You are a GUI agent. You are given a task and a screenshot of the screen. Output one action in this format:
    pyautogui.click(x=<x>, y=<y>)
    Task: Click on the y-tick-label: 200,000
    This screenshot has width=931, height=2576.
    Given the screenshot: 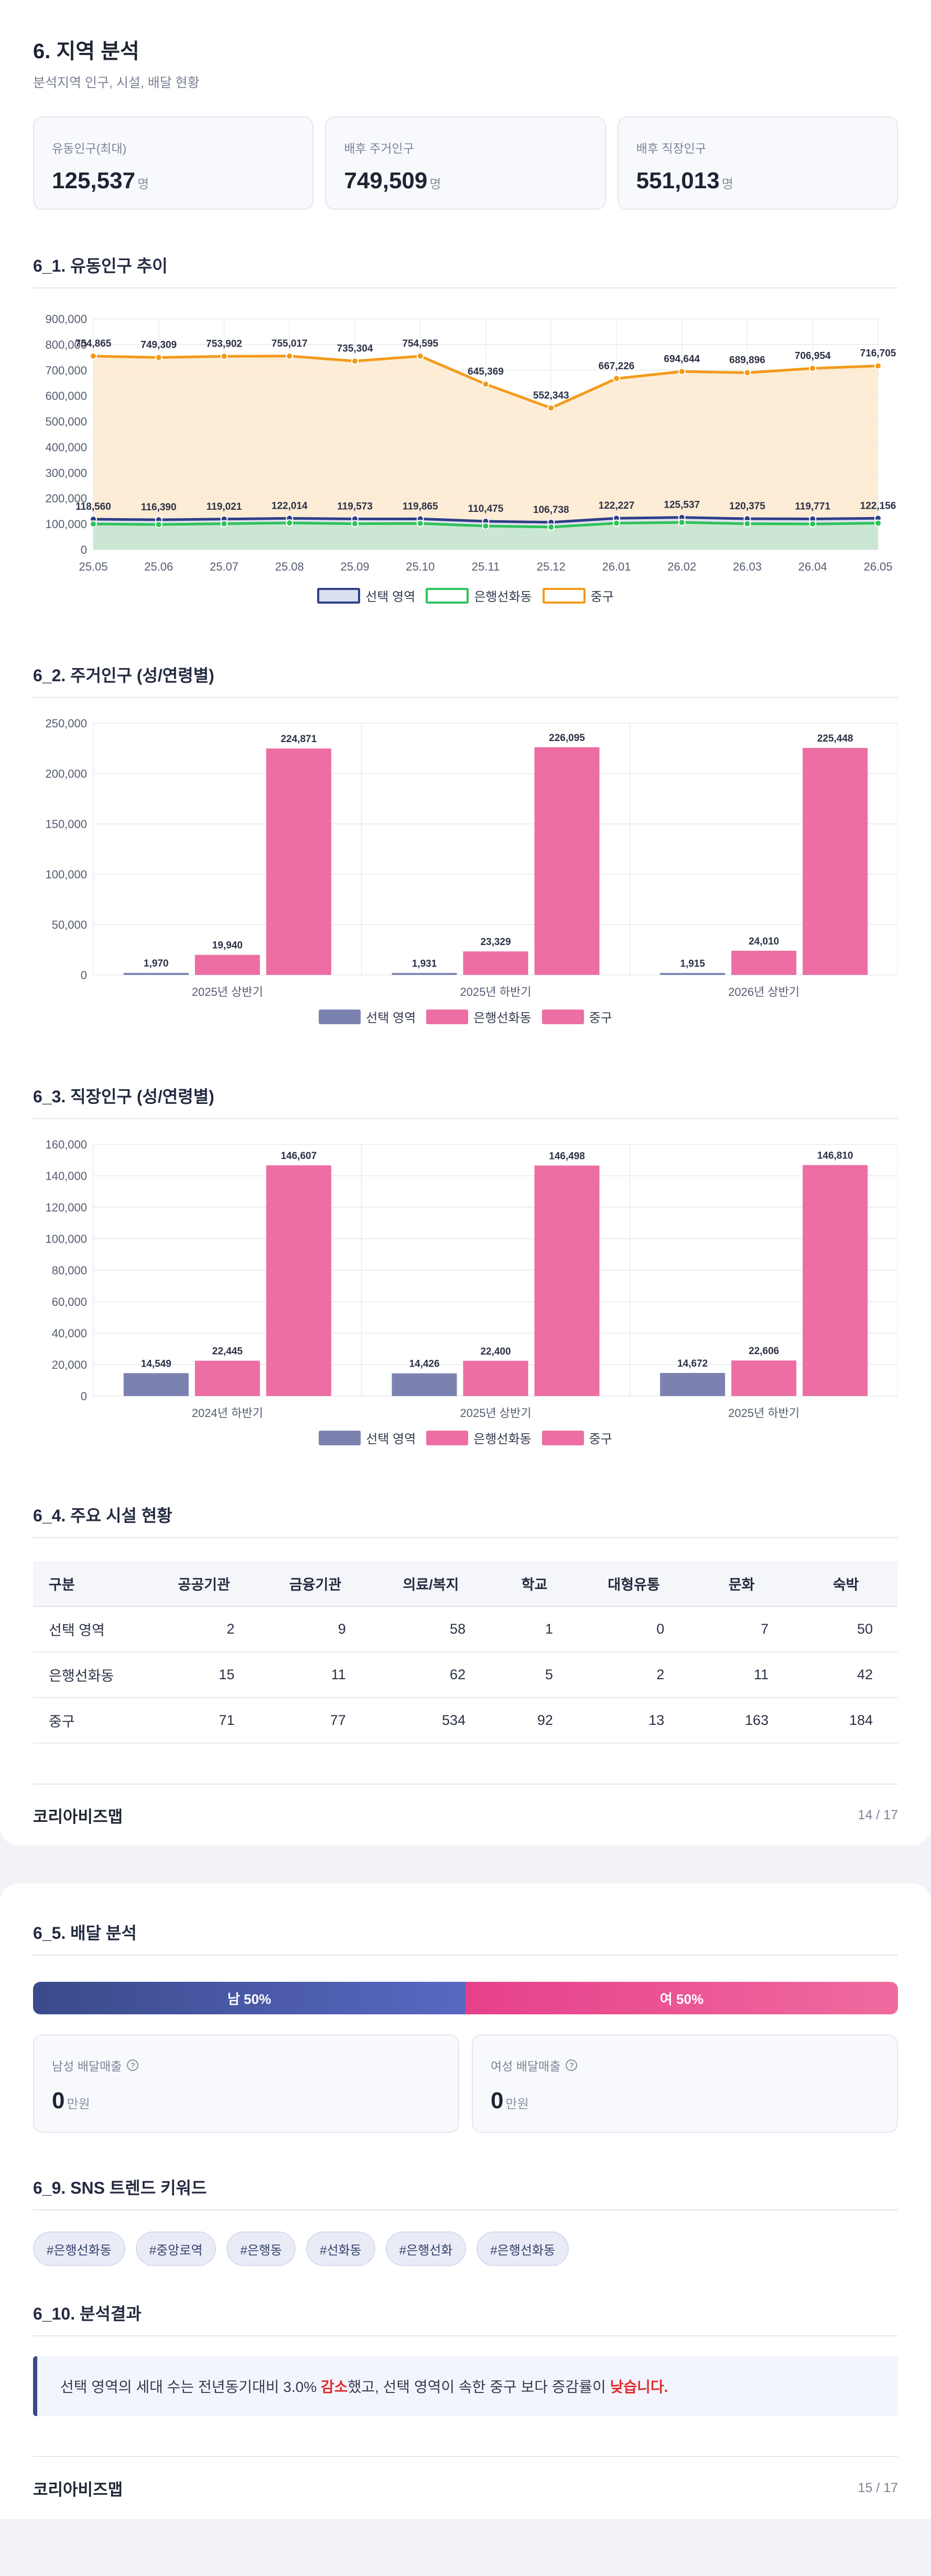 What is the action you would take?
    pyautogui.click(x=66, y=498)
    